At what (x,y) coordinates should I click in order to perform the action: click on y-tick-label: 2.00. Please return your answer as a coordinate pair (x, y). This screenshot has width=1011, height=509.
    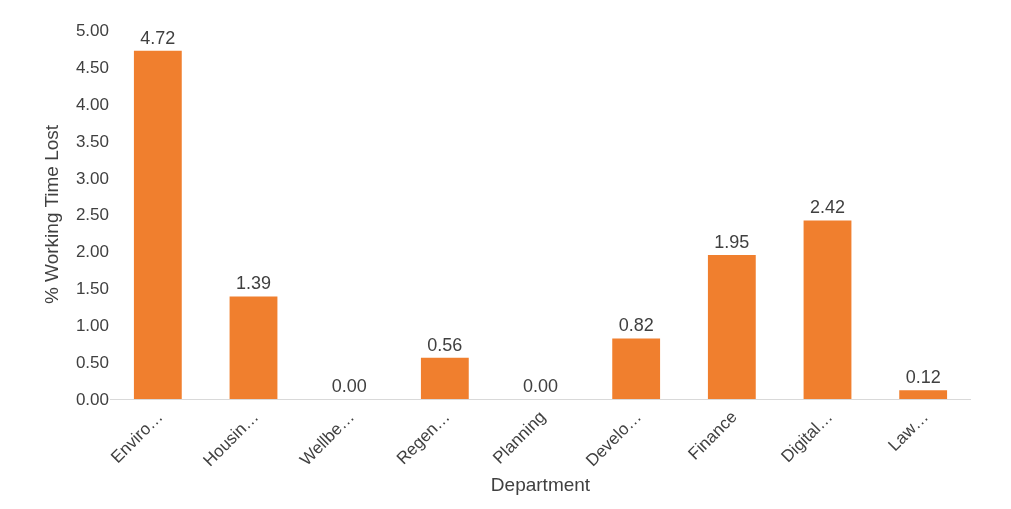
    Looking at the image, I should click on (92, 252).